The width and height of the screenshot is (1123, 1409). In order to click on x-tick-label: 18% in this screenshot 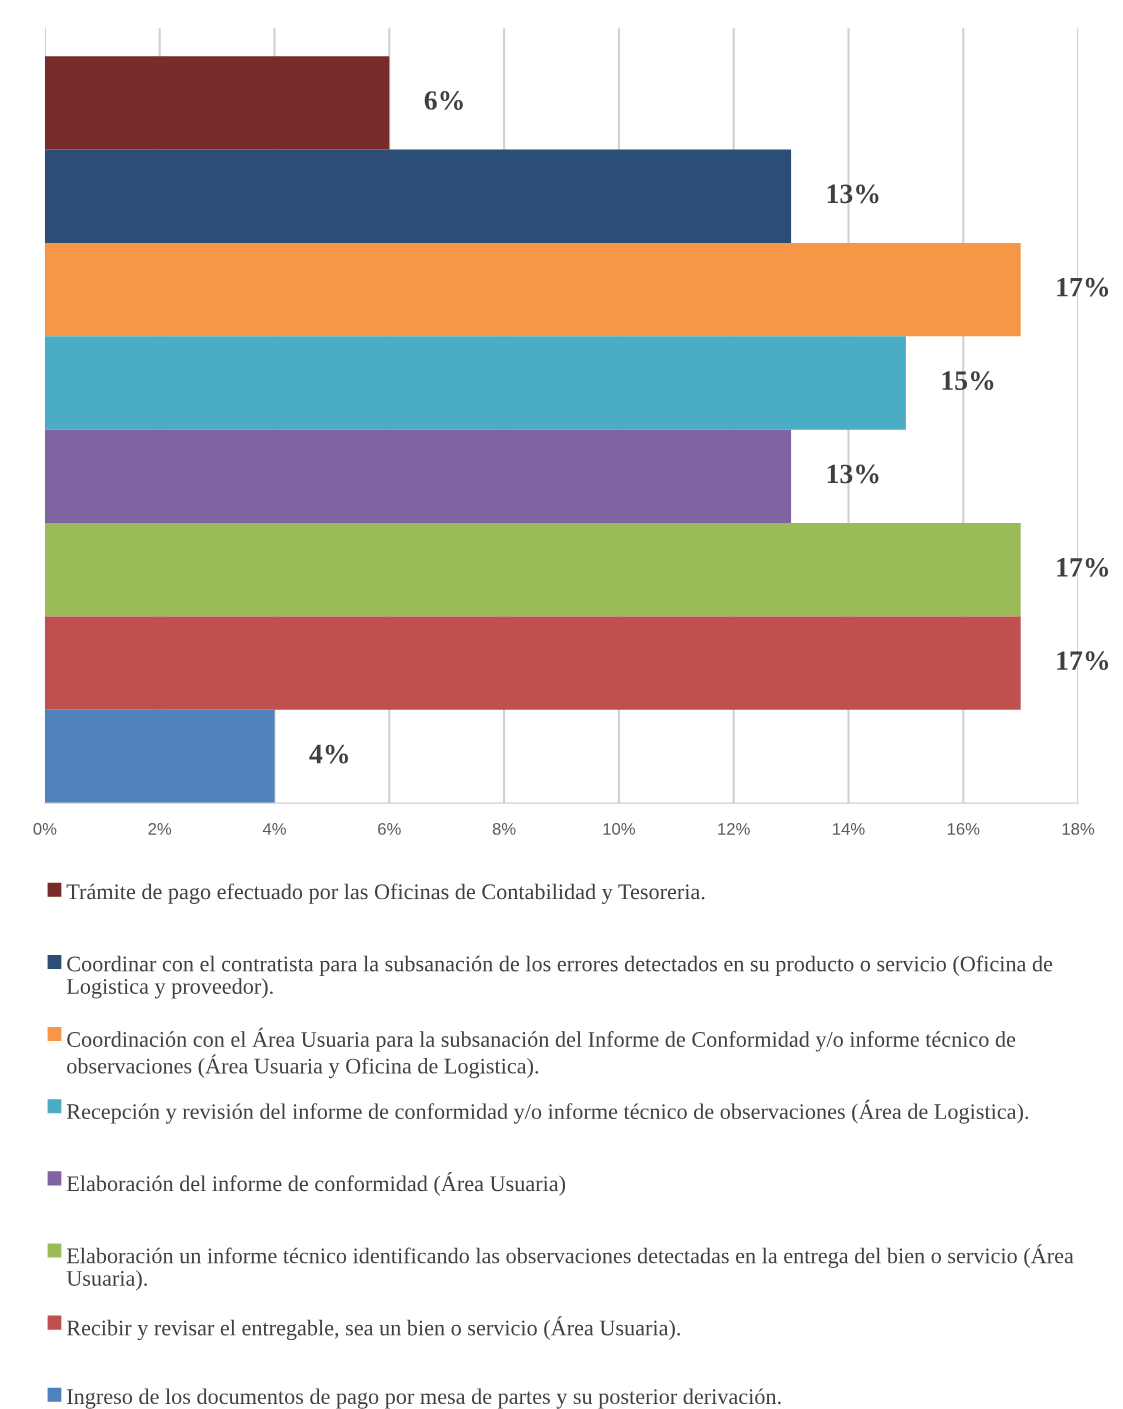, I will do `click(1078, 829)`.